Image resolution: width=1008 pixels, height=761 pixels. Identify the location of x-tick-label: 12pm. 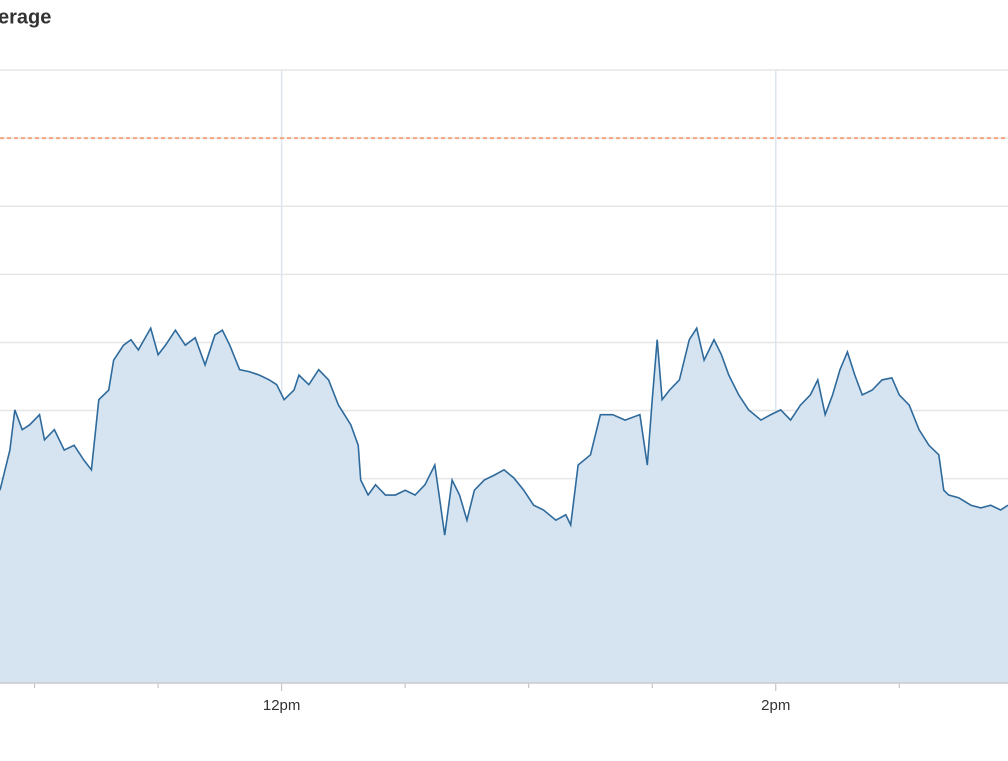
(282, 705).